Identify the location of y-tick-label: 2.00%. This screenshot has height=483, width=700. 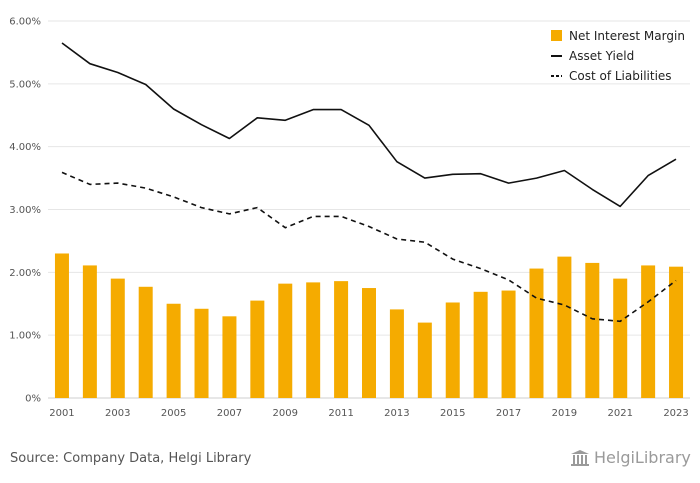
(25, 273).